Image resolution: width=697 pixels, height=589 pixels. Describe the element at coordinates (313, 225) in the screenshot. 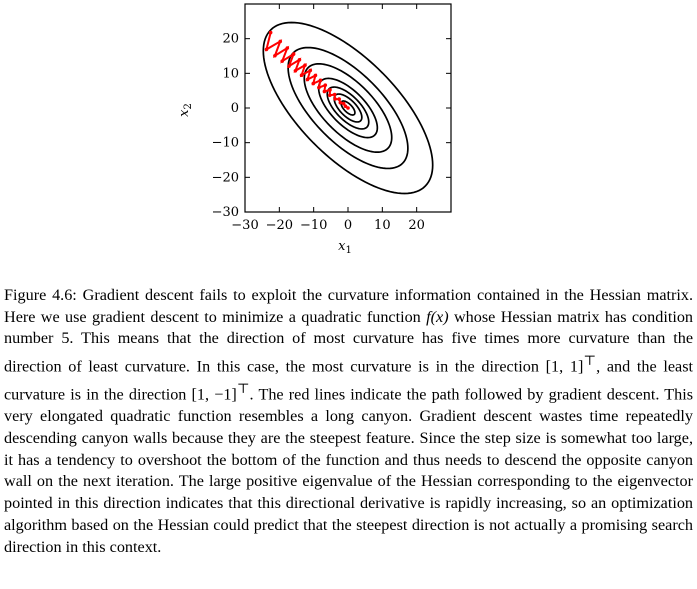

I see `x-tick-label: −10` at that location.